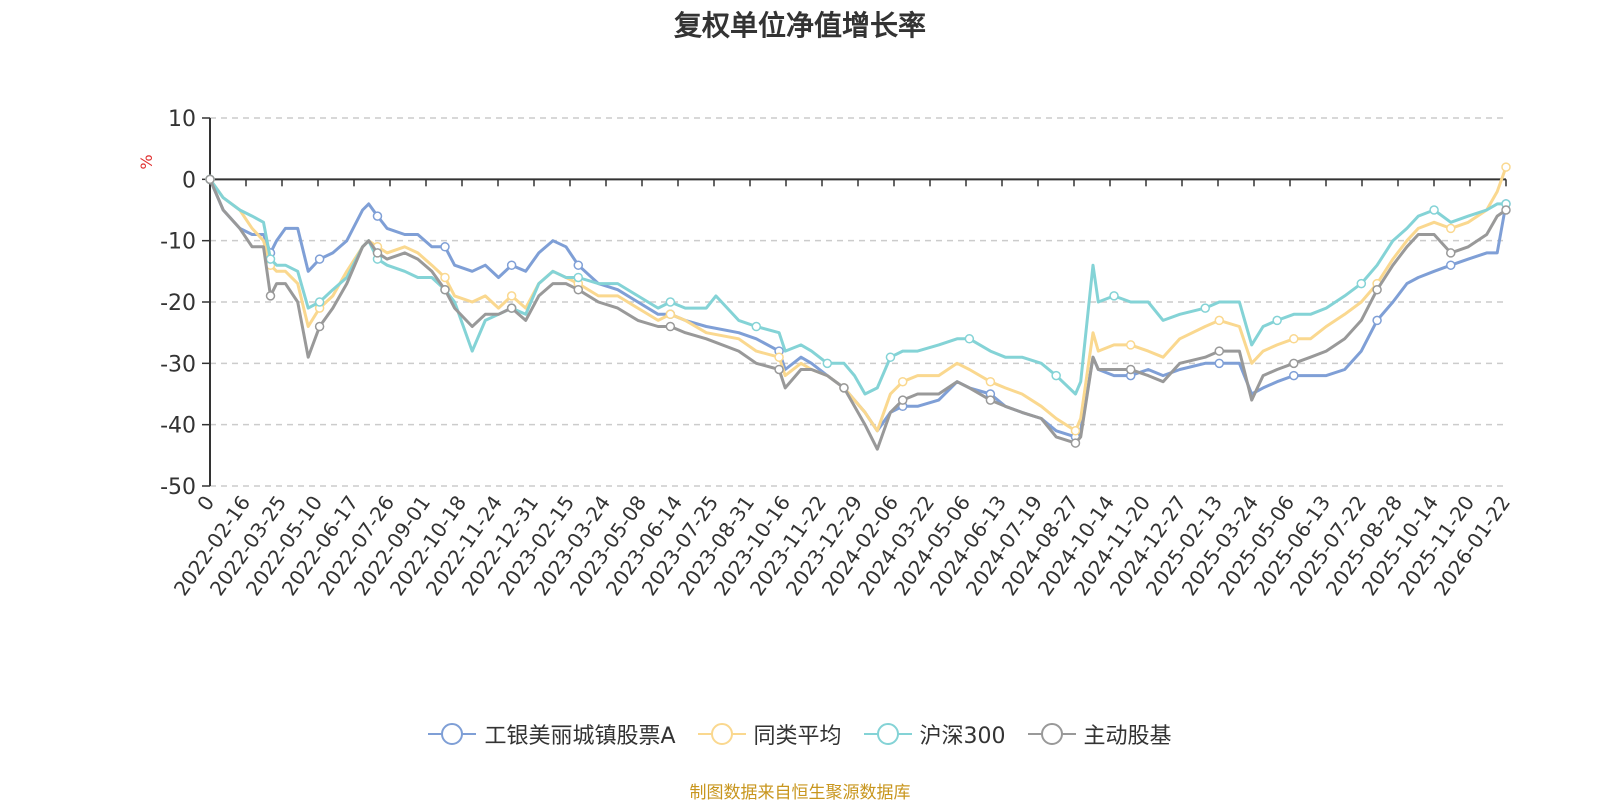  I want to click on legend-item: 主动股基, so click(1099, 734).